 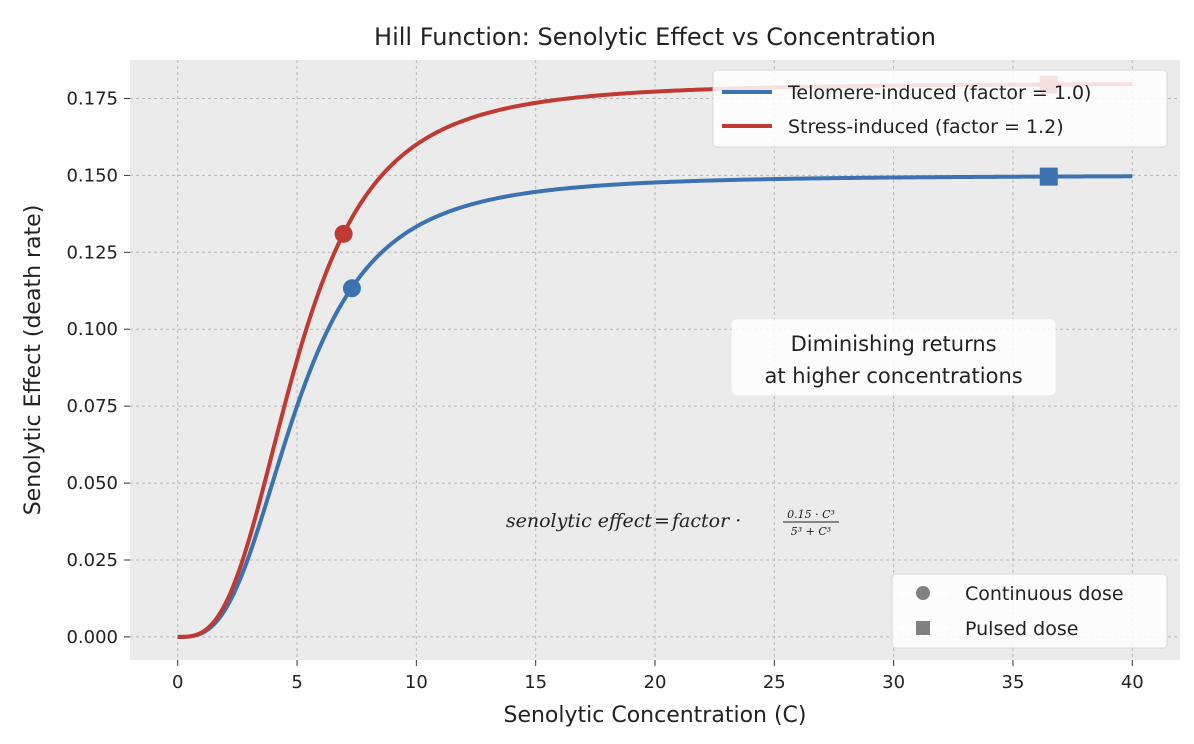 I want to click on legend-circle-marker, so click(x=923, y=593).